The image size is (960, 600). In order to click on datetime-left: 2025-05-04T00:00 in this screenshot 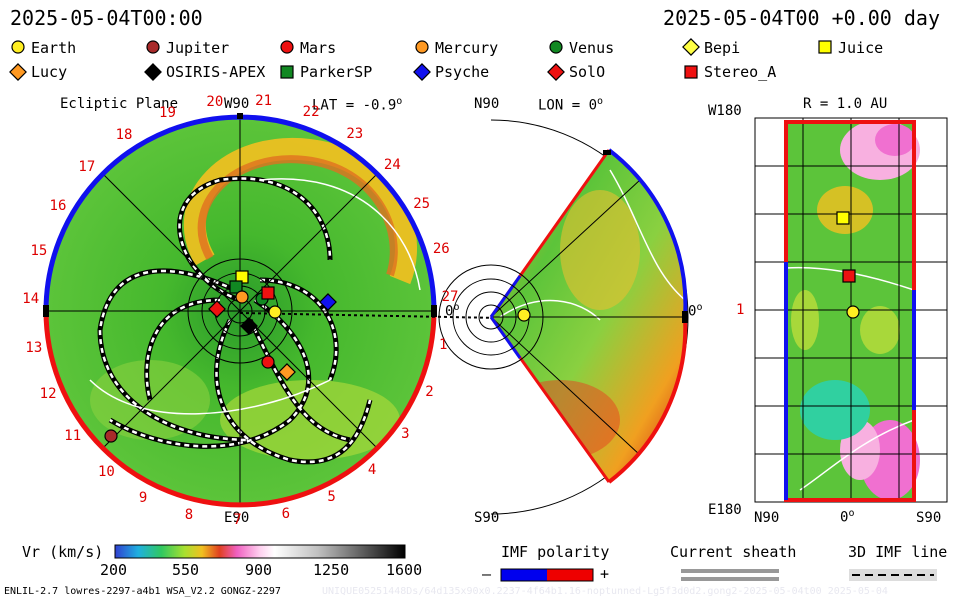, I will do `click(106, 18)`.